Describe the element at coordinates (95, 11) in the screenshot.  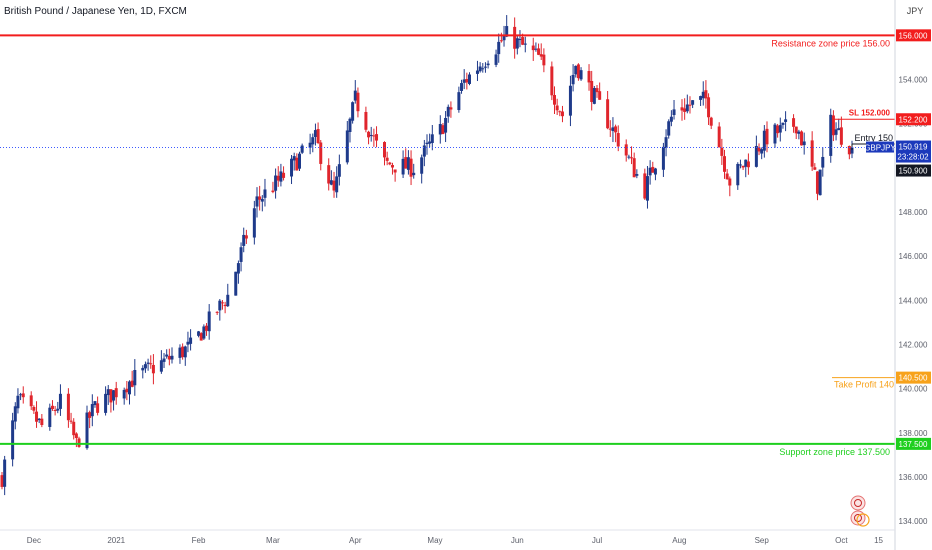
I see `chart-title: British Pound / Japanese Yen, 1D, FXCM` at that location.